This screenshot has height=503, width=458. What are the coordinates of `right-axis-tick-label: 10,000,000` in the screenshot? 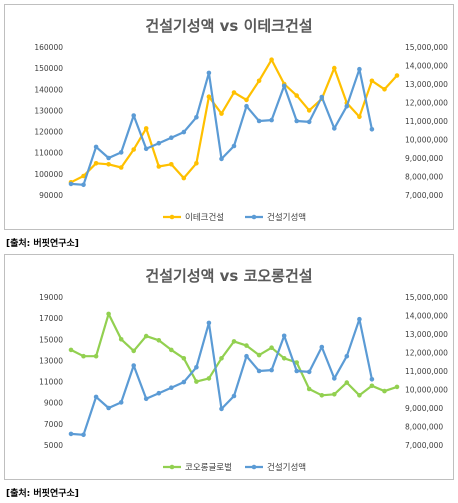 It's located at (426, 390).